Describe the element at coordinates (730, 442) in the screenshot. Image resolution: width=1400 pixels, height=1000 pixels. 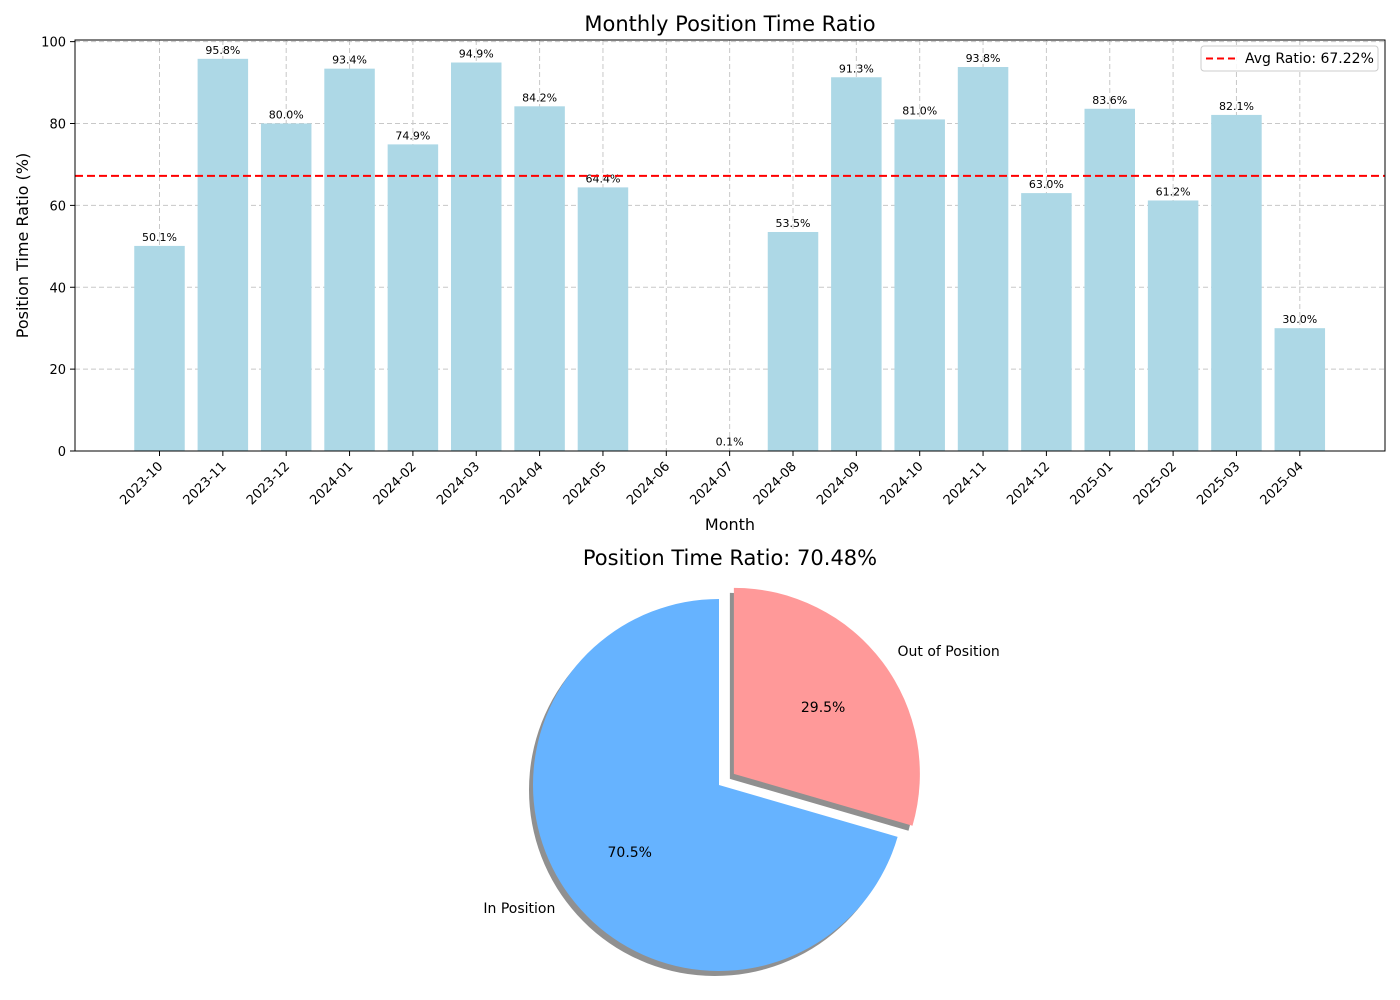
I see `bar-value-label: 0.1%` at that location.